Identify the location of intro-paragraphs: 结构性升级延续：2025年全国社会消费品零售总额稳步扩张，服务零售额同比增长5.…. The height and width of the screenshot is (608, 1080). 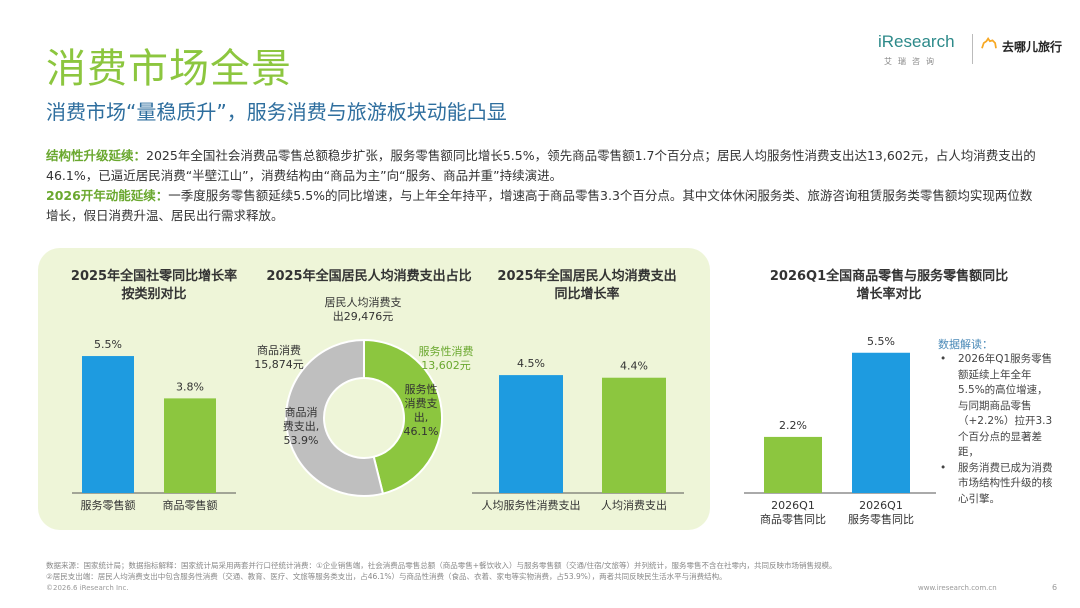
(541, 186).